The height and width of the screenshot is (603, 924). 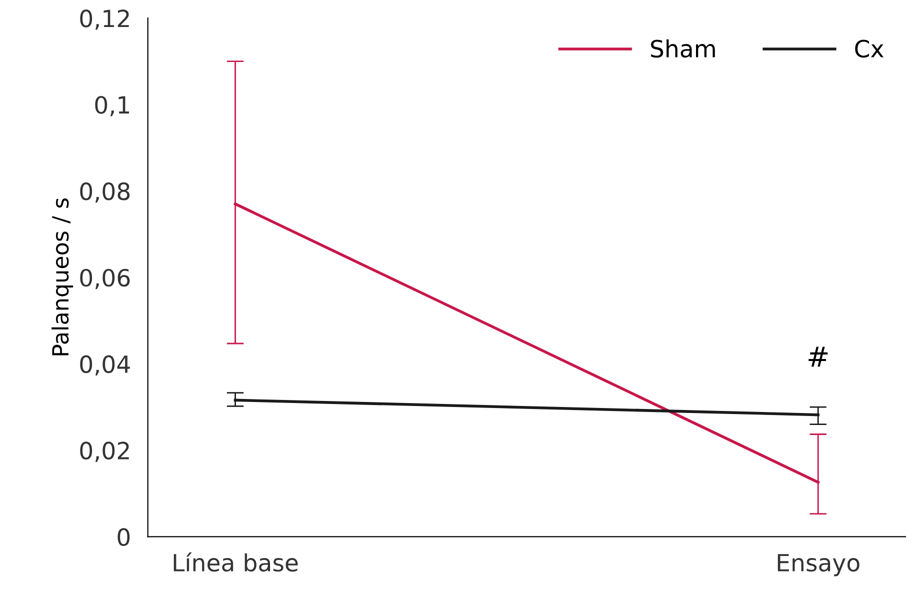 I want to click on y-axis-title: Palanqueos / s, so click(x=63, y=277).